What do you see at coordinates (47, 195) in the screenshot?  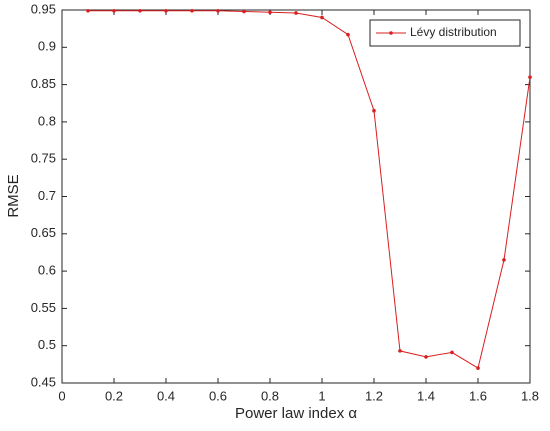 I see `y-tick-label: 0.7` at bounding box center [47, 195].